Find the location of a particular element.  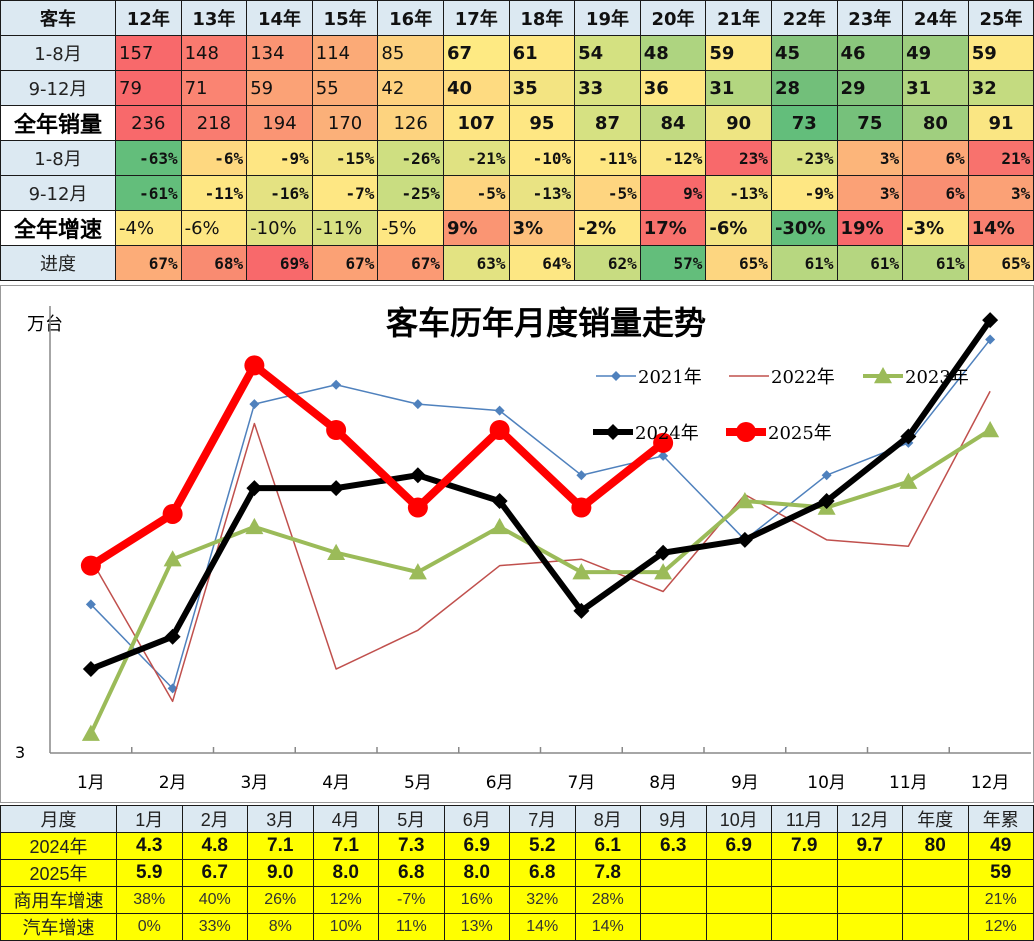

heatmap-cell: 9% is located at coordinates (673, 193).